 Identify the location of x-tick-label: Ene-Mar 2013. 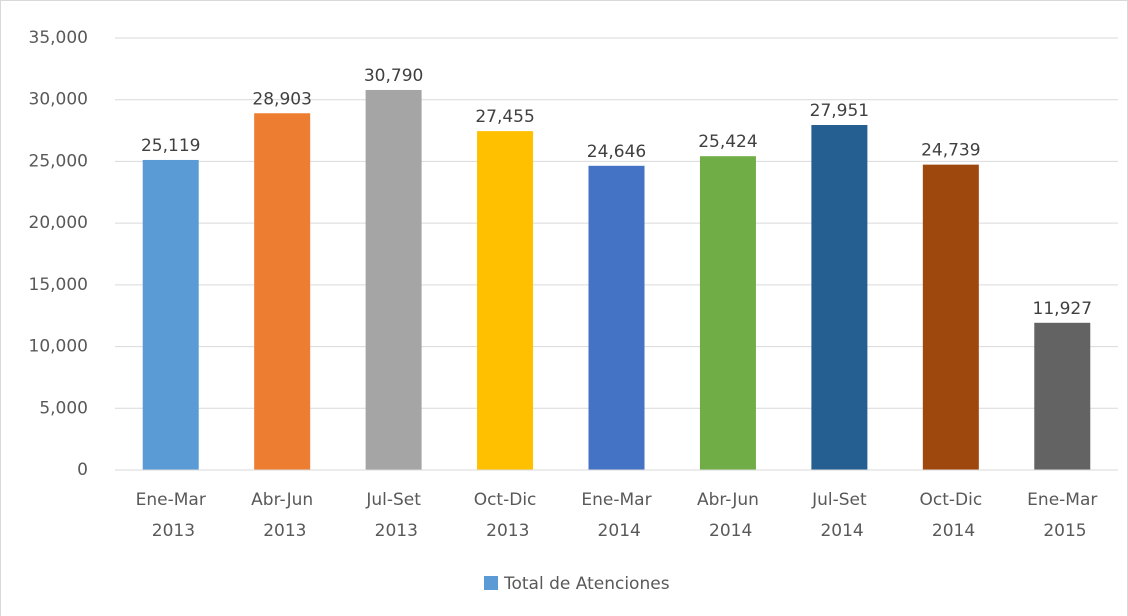
(171, 515).